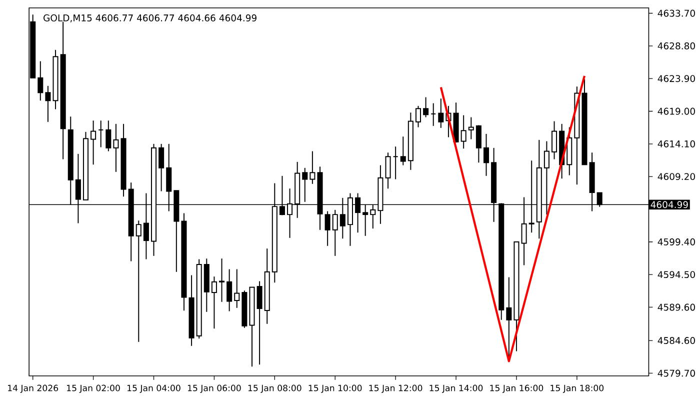  What do you see at coordinates (395, 388) in the screenshot?
I see `x-tick-label: 15 Jan 12:00` at bounding box center [395, 388].